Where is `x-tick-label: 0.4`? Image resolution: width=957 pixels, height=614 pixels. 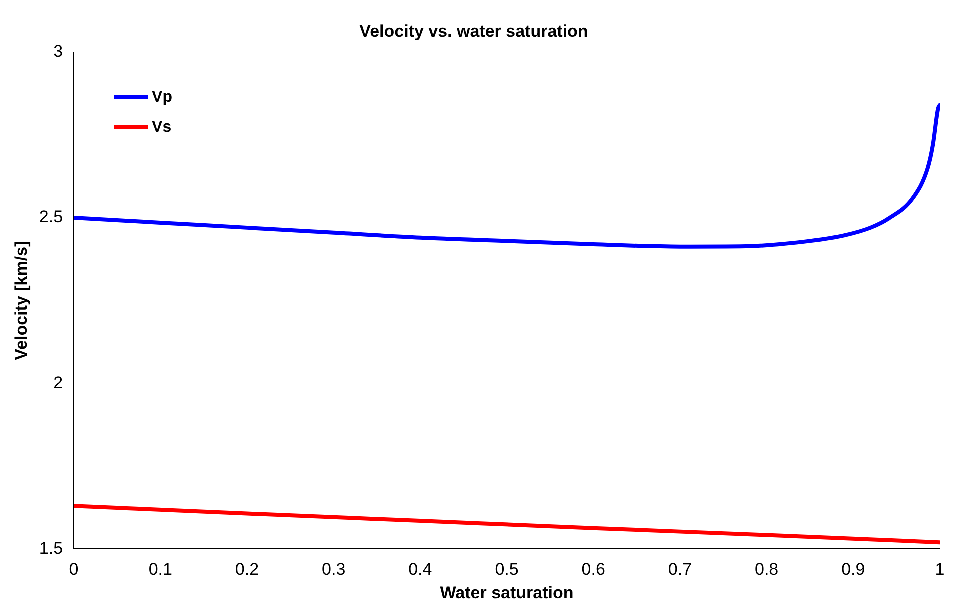
x-tick-label: 0.4 is located at coordinates (420, 570).